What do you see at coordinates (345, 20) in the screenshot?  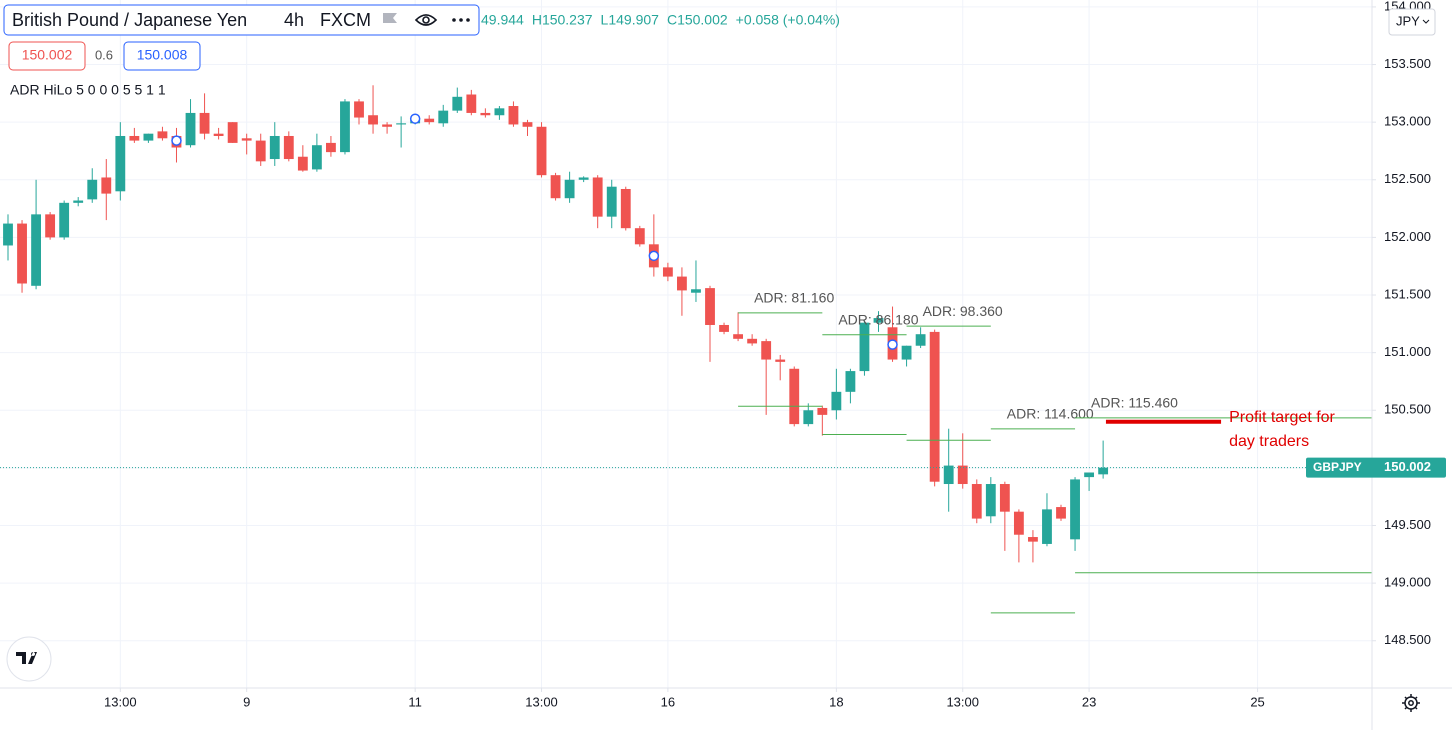 I see `exchange: FXCM` at bounding box center [345, 20].